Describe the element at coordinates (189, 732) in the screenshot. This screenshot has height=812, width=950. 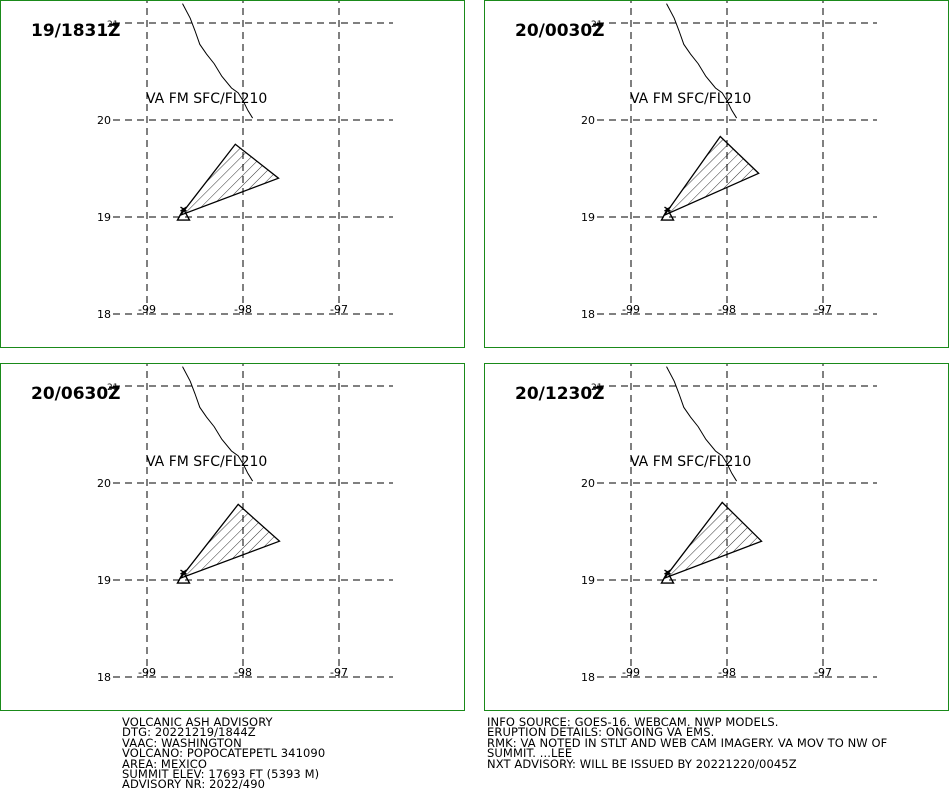
I see `dtg-line: DTG: 20221219/1844Z` at that location.